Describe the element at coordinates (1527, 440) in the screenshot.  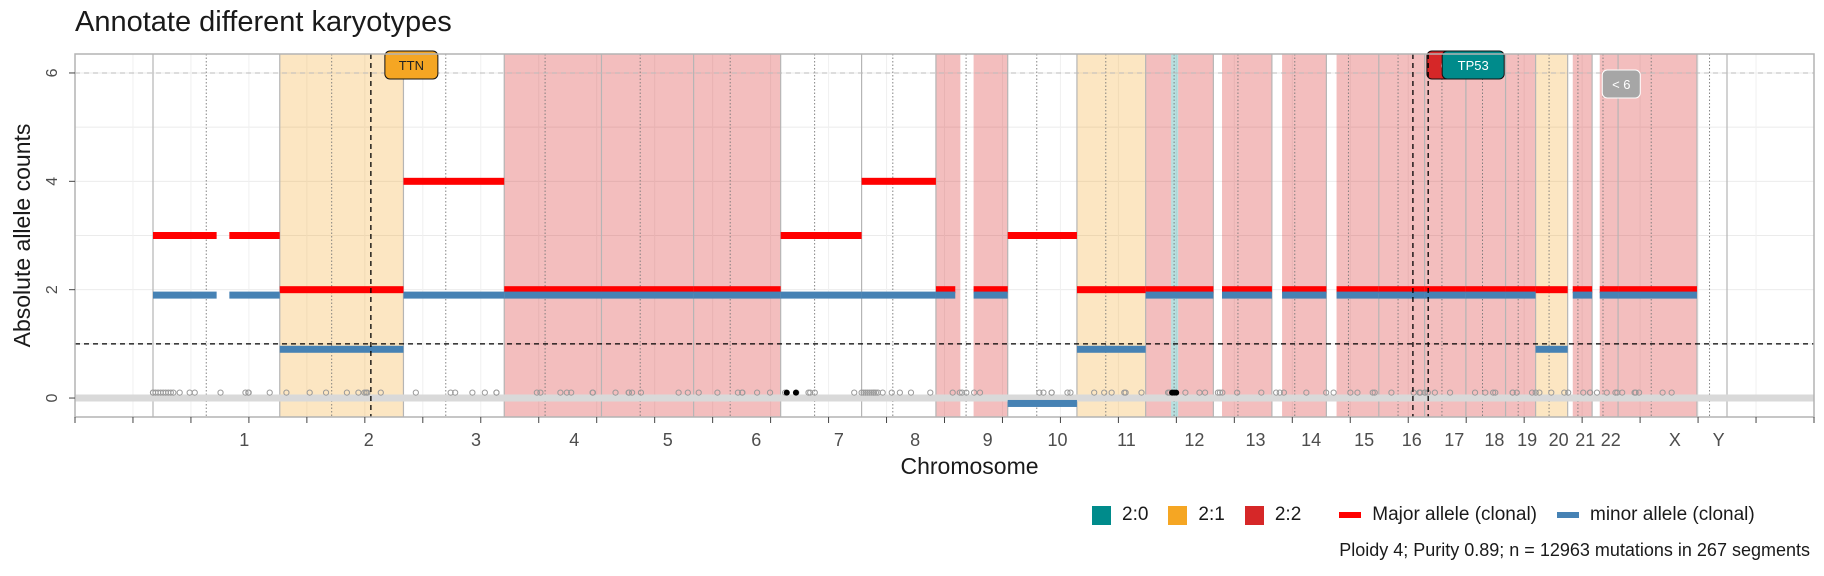
I see `x-tick-label: 19` at that location.